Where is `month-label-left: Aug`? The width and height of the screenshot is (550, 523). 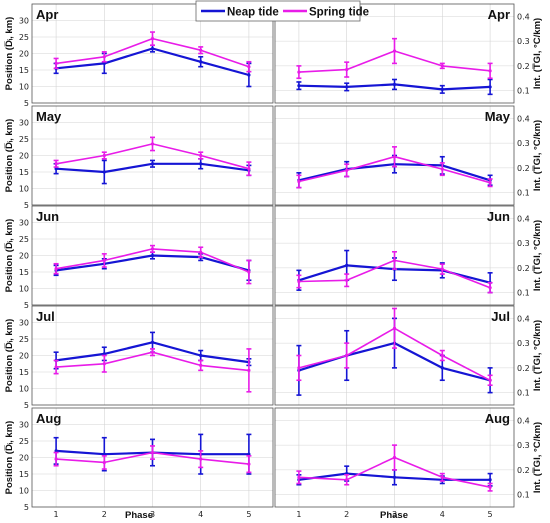
month-label-left: Aug is located at coordinates (48, 418).